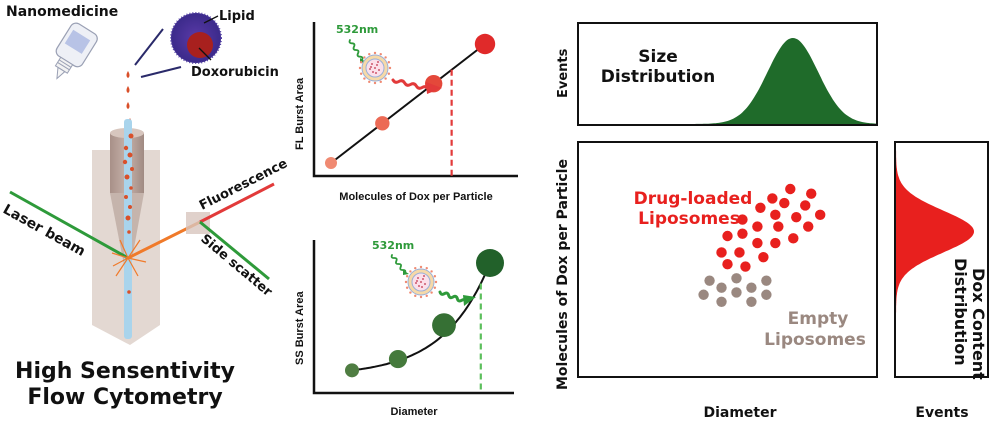  Describe the element at coordinates (398, 264) in the screenshot. I see `excitation-wave-icon` at that location.